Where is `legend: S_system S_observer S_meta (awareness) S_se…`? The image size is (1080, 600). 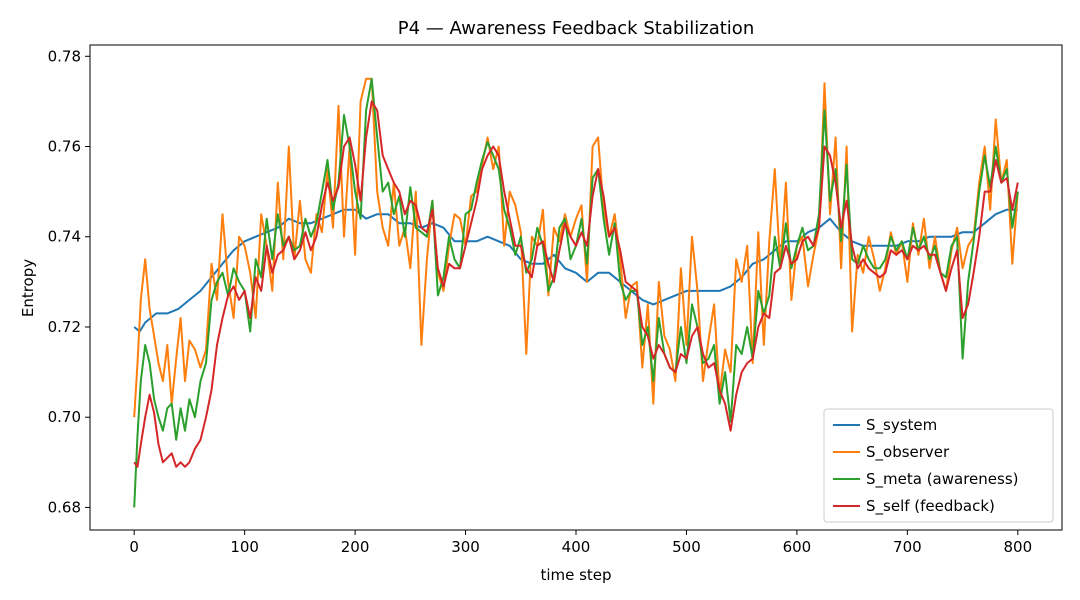 legend: S_system S_observer S_meta (awareness) S_se… is located at coordinates (938, 465).